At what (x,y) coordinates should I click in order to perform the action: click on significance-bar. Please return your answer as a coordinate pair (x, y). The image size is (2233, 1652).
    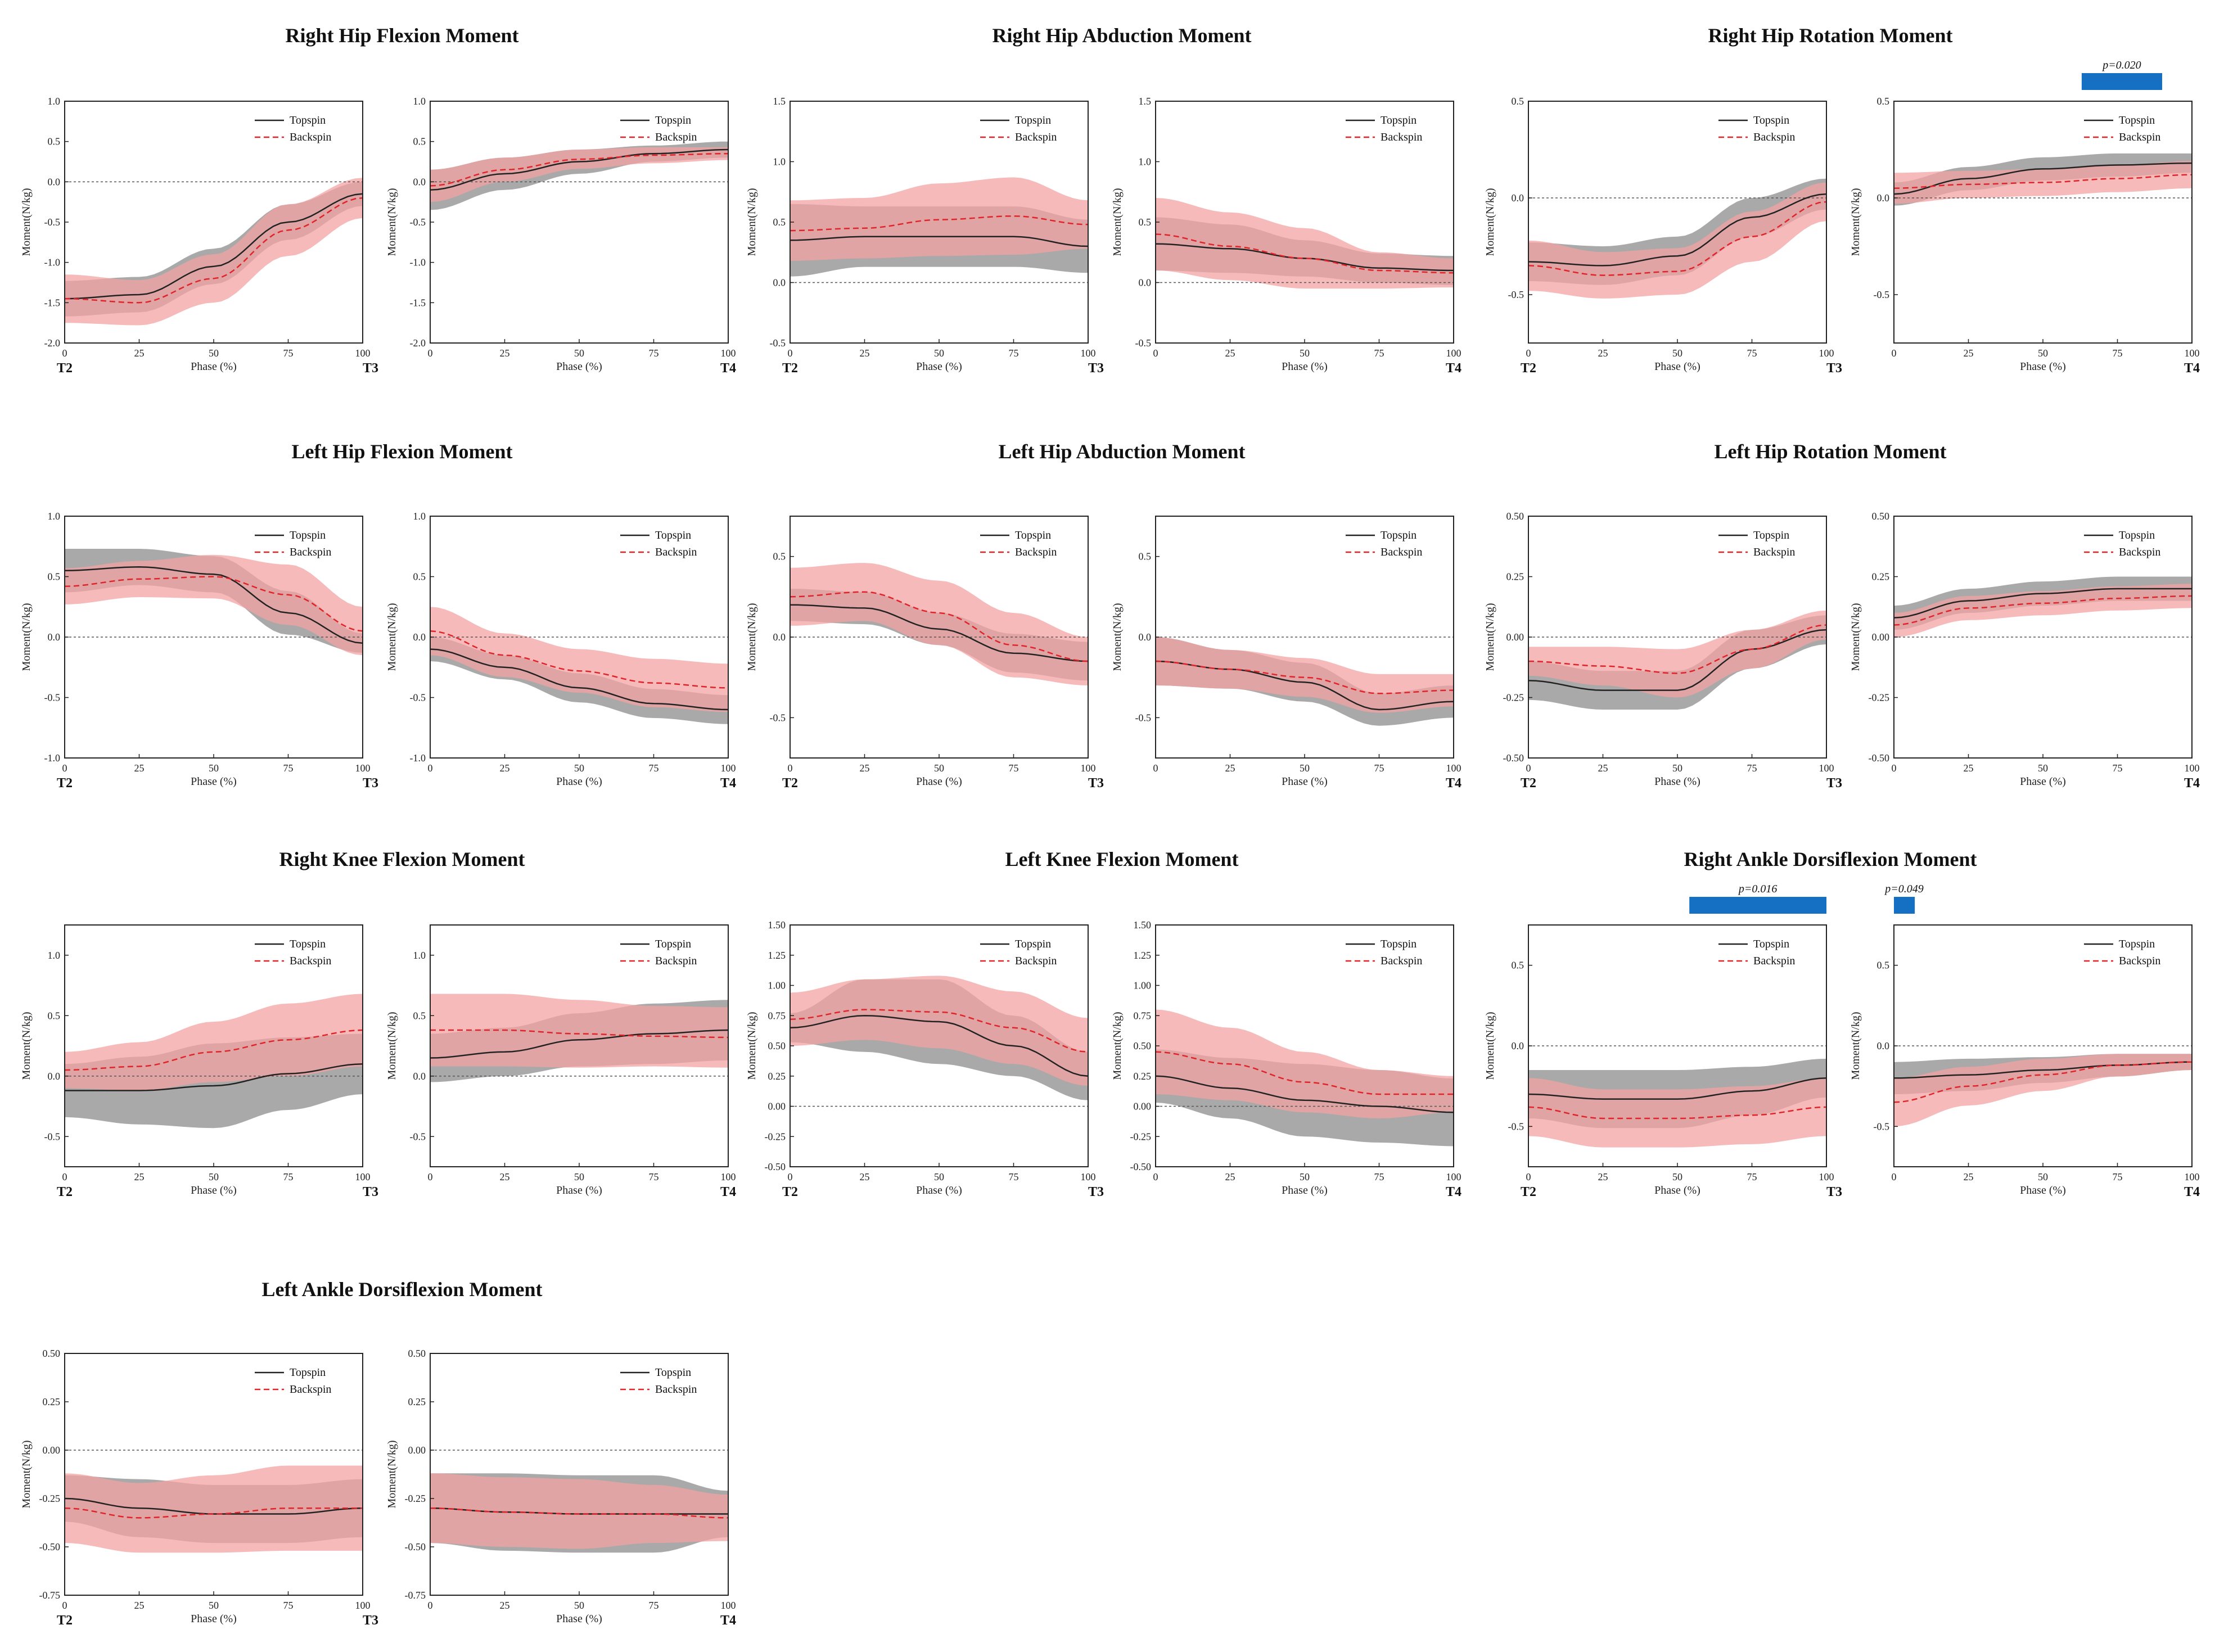
    Looking at the image, I should click on (2121, 81).